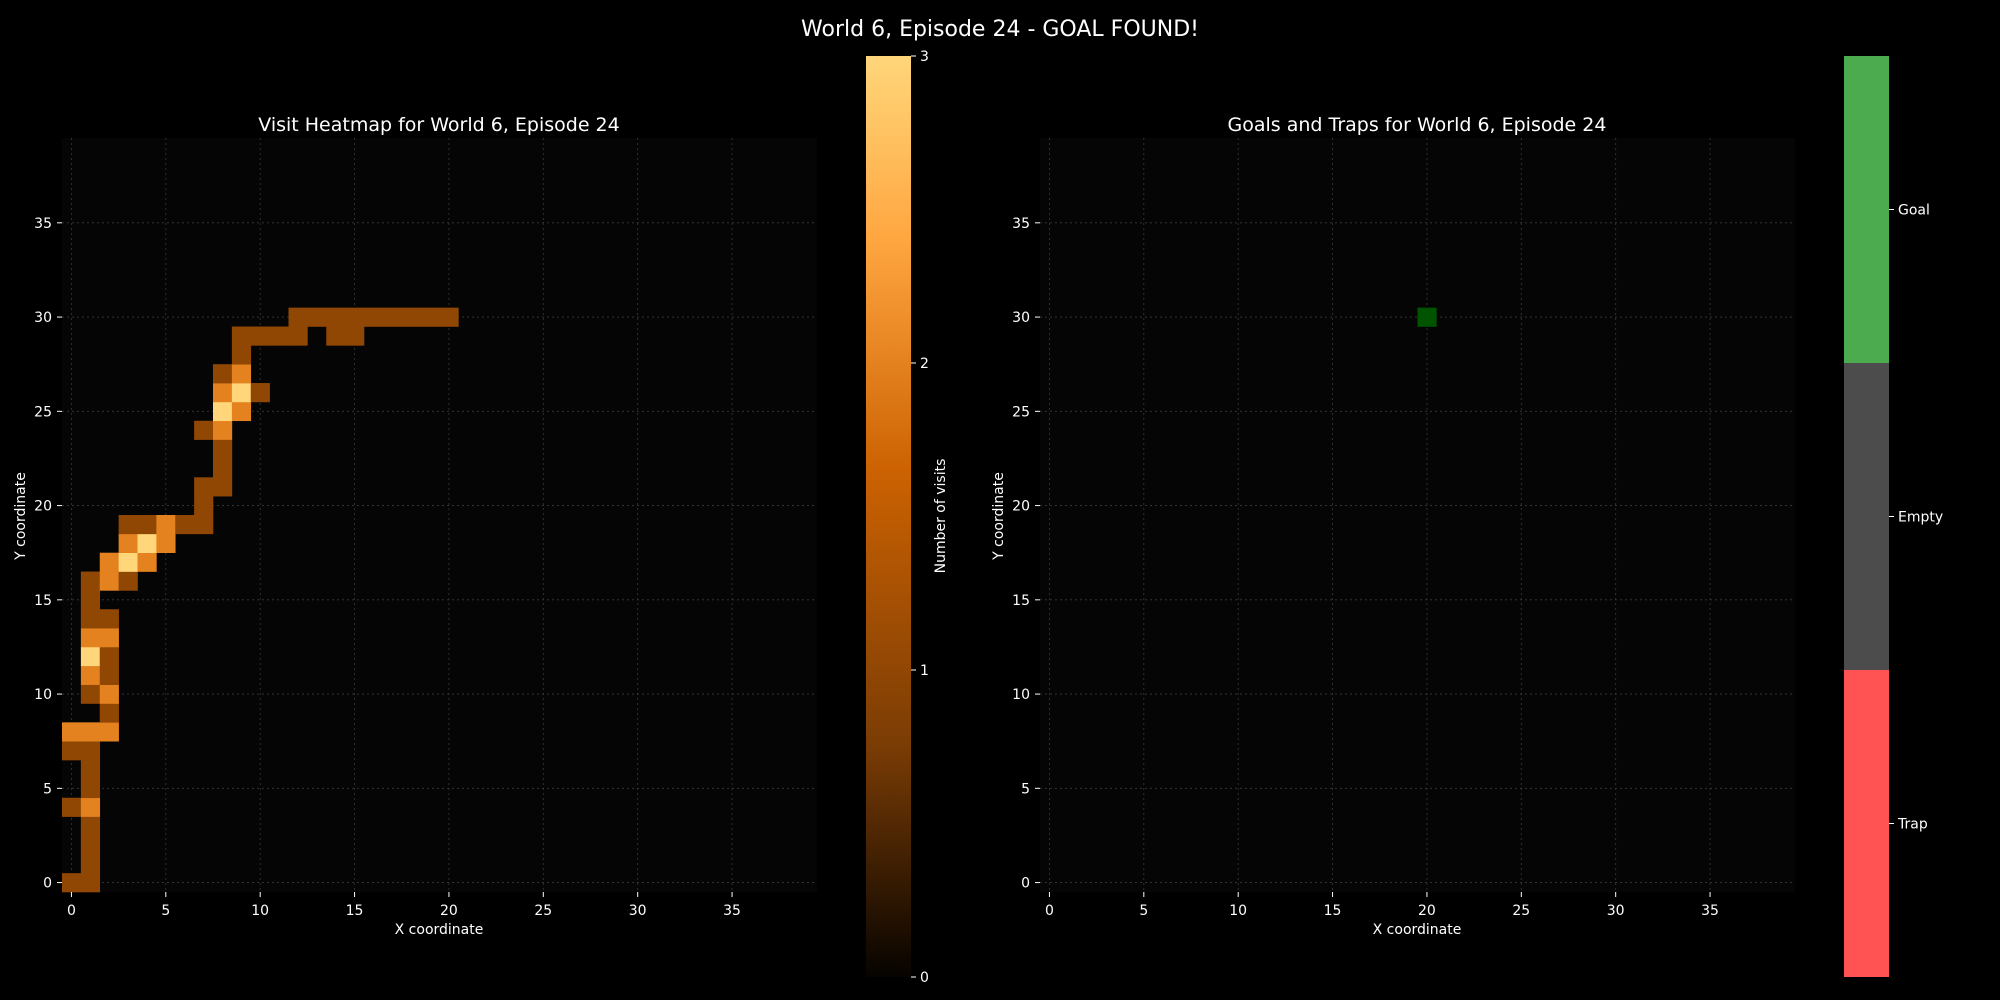 The image size is (2000, 1000). What do you see at coordinates (439, 125) in the screenshot?
I see `visit-heatmap-title: Visit Heatmap for World 6, Episode 24` at bounding box center [439, 125].